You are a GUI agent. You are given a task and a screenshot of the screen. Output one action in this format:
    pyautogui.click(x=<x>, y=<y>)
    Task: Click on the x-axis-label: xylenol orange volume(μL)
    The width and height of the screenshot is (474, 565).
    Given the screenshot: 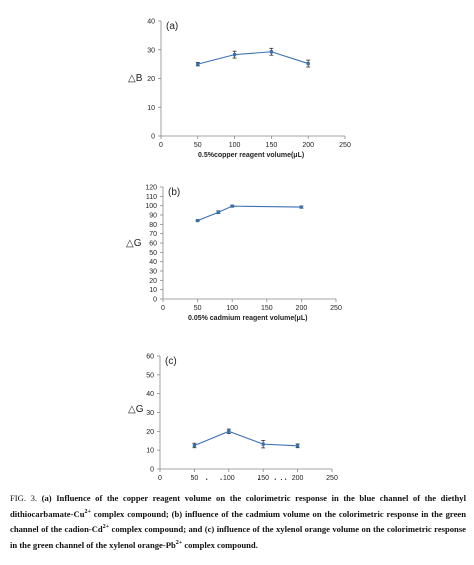 What is the action you would take?
    pyautogui.click(x=242, y=479)
    